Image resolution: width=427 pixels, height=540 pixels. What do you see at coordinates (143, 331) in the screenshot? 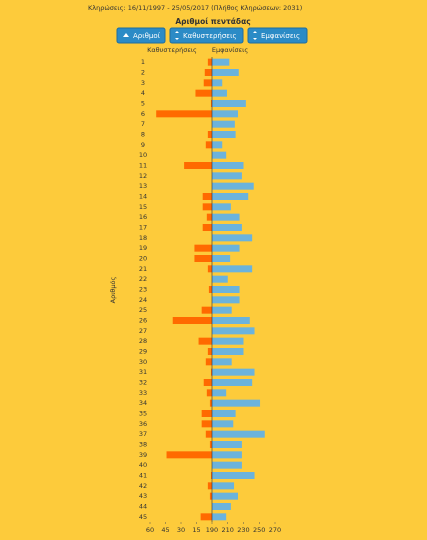
I see `y-tick-label: 27` at bounding box center [143, 331].